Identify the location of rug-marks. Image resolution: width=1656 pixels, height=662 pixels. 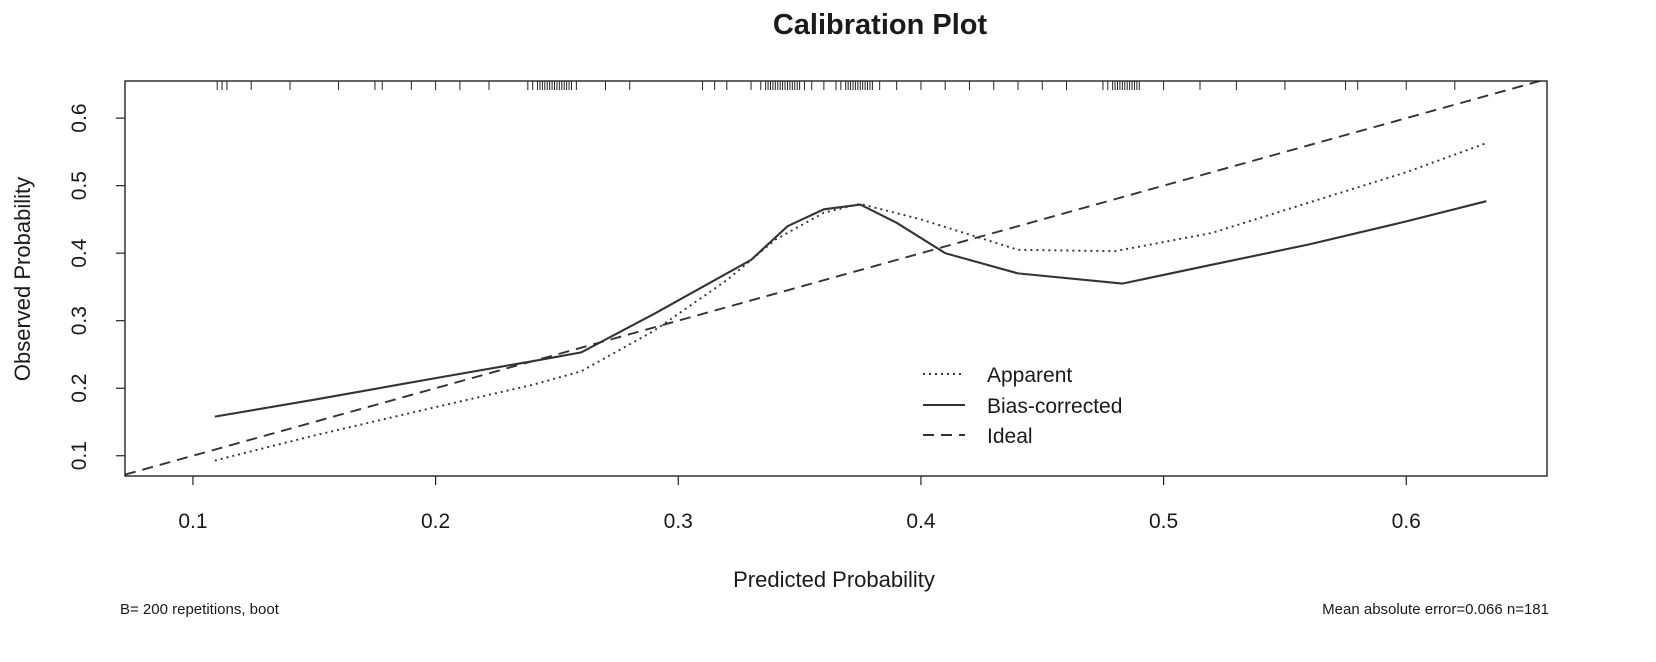
(836, 85).